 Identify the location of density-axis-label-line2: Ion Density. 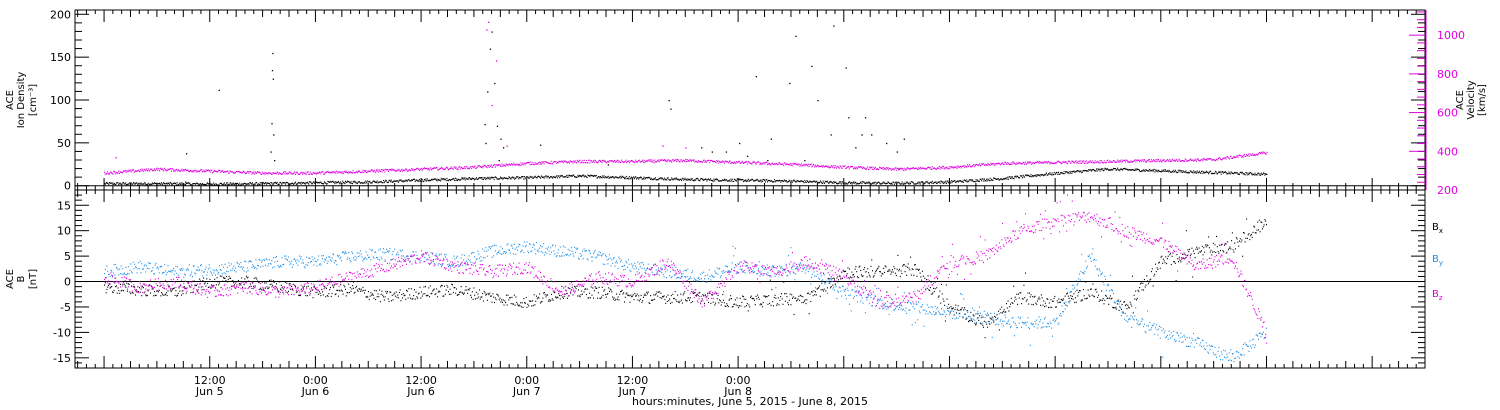
(21, 100).